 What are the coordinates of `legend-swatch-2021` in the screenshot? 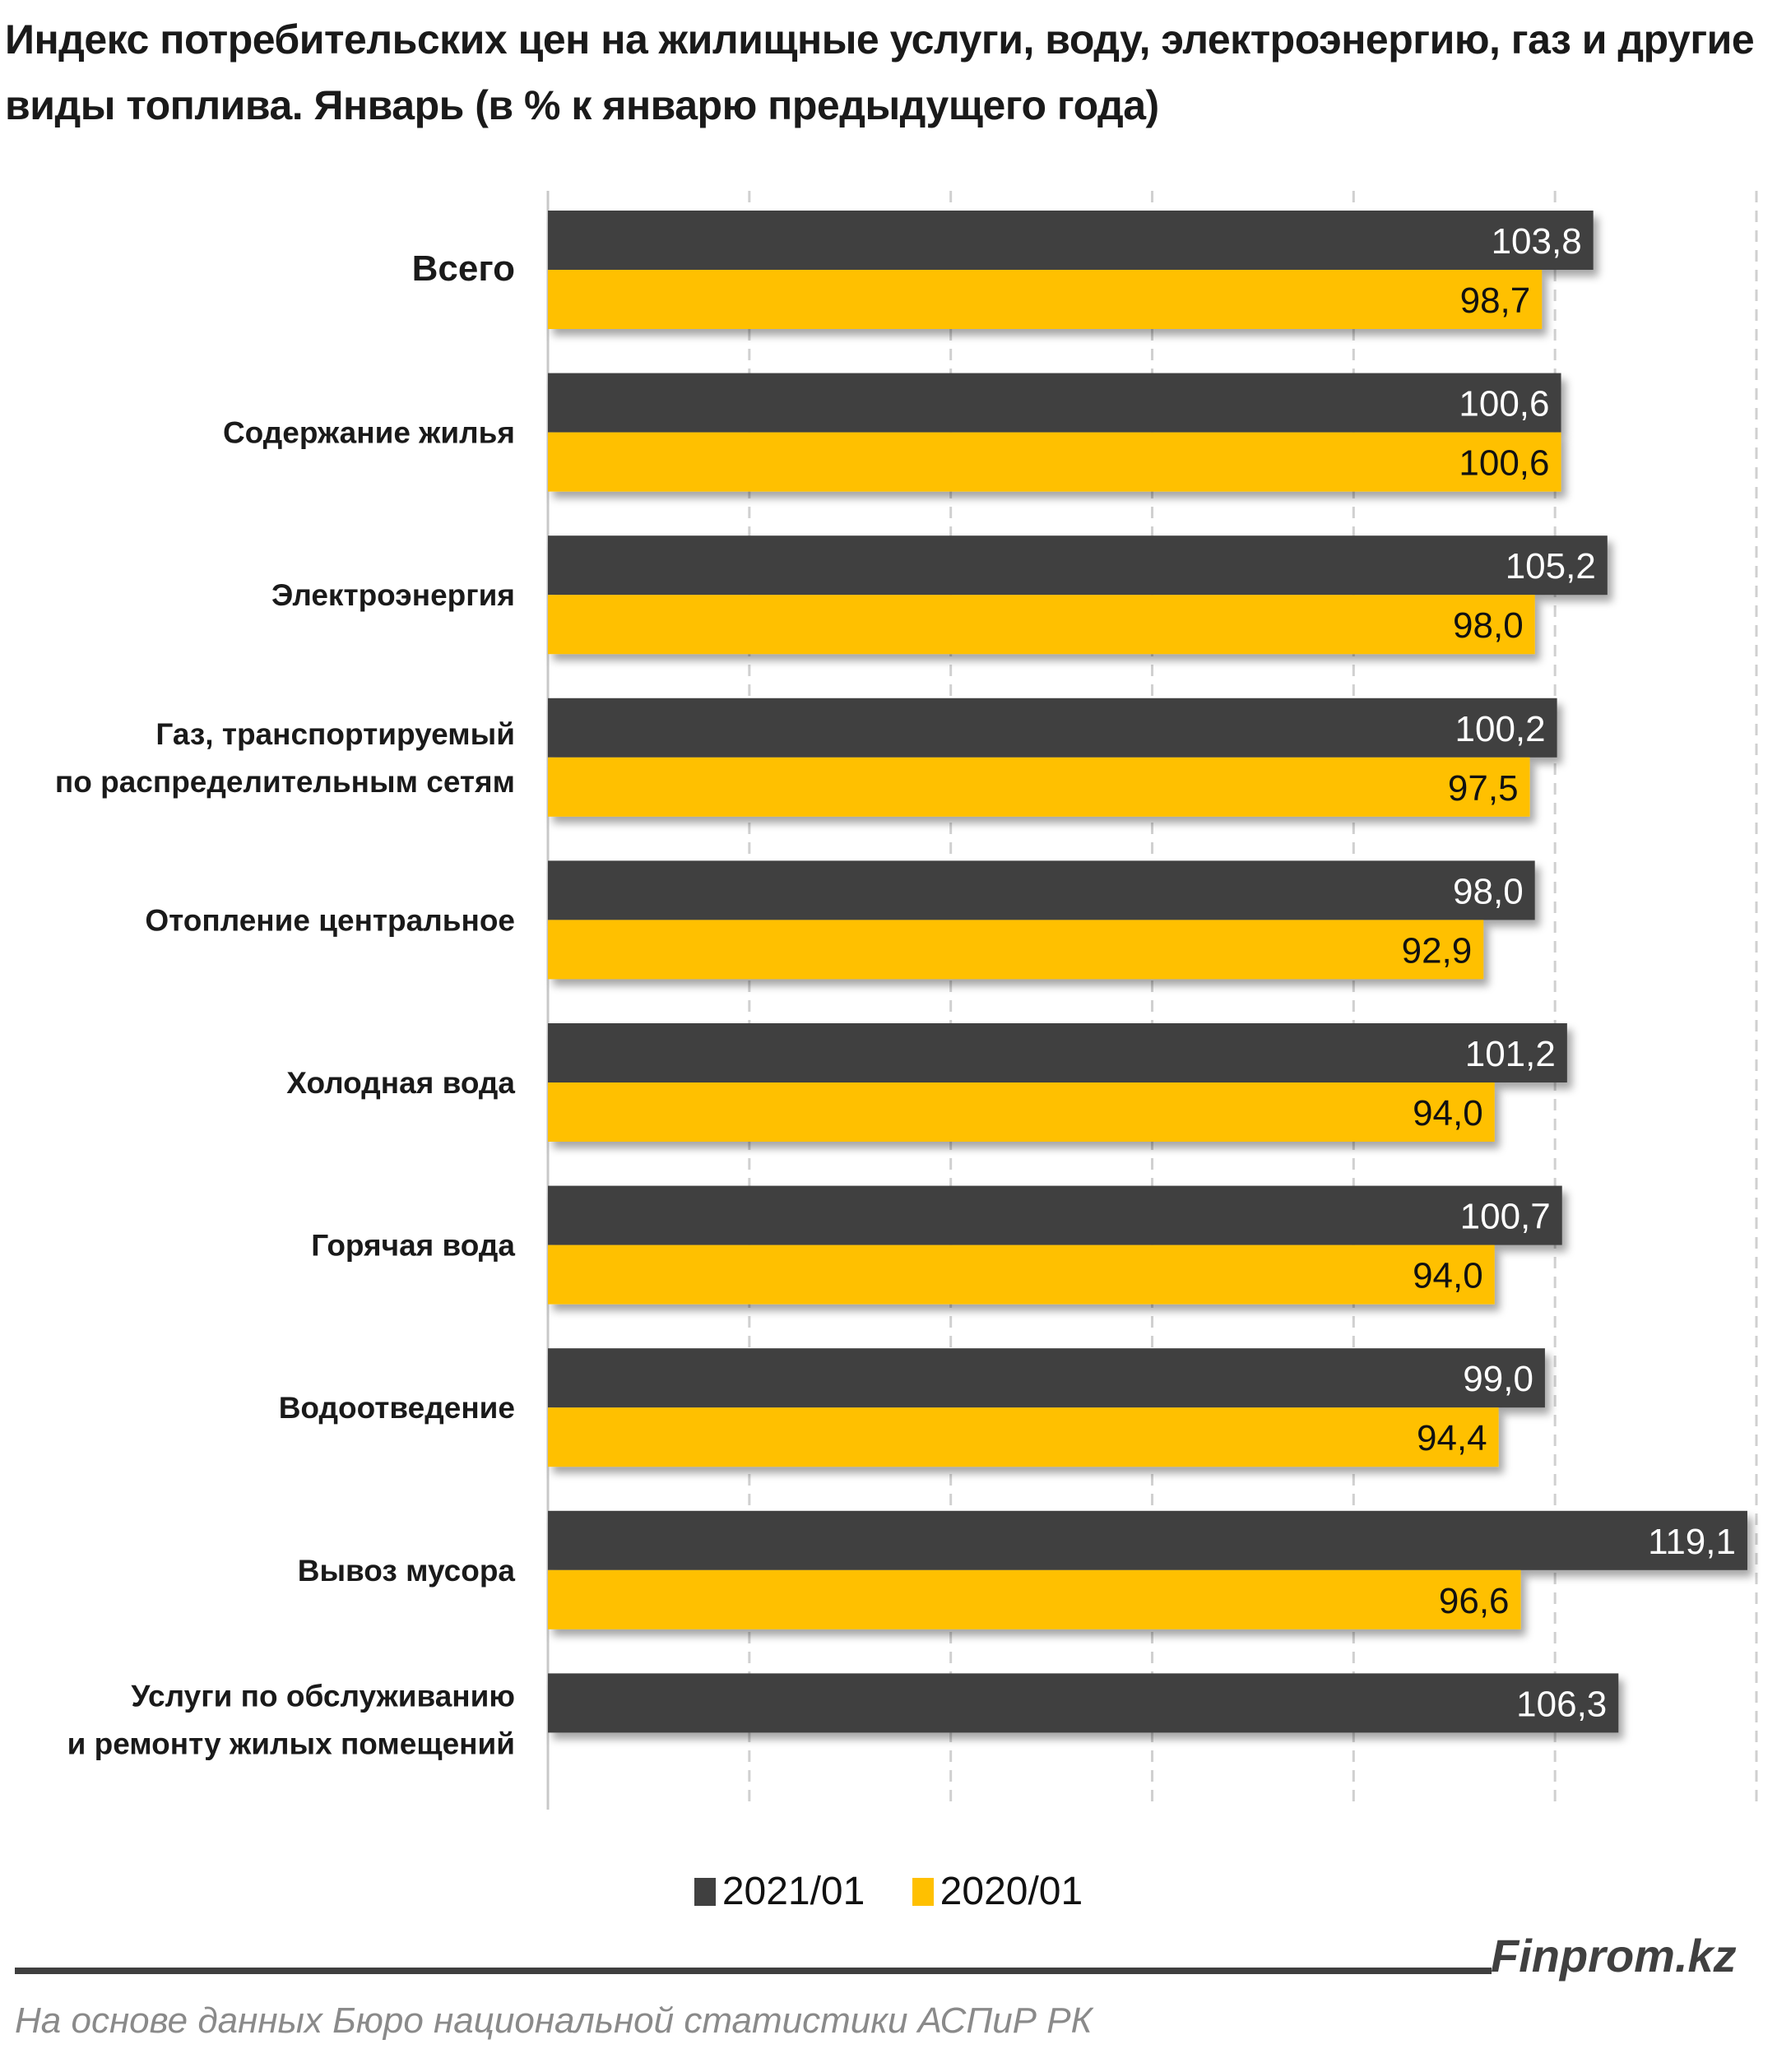 It's located at (705, 1891).